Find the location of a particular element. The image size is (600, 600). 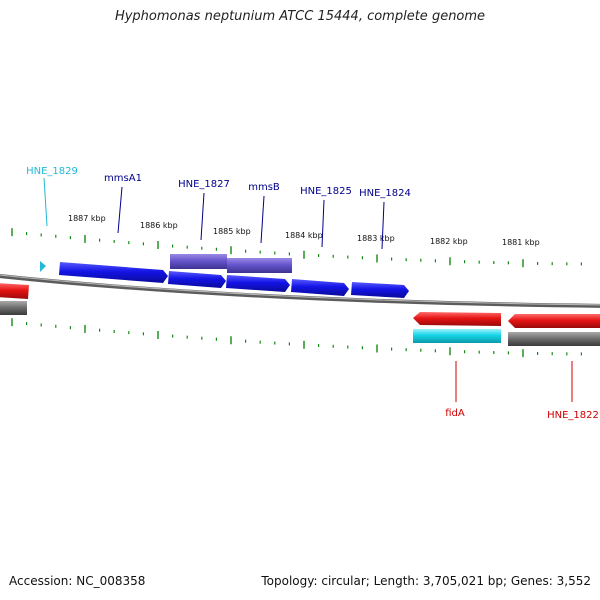

label-hne1822: HNE_1822 is located at coordinates (573, 415).